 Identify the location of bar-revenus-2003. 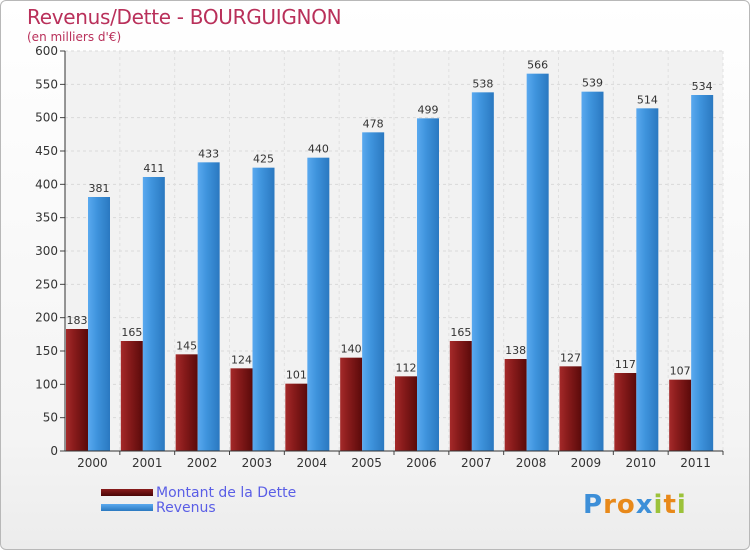
(263, 309).